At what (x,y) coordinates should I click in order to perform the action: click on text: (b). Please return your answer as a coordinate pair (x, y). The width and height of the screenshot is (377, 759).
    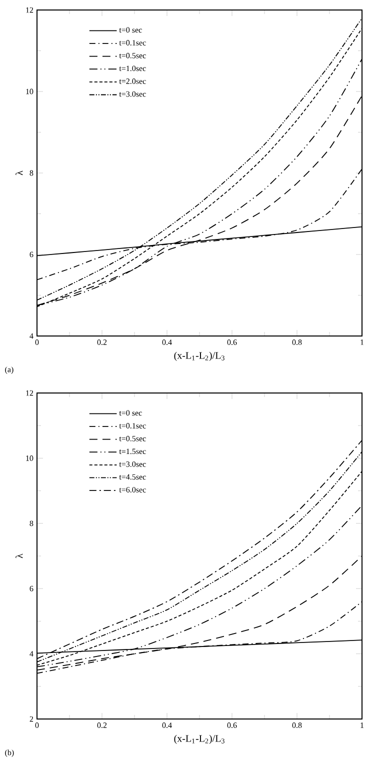
    Looking at the image, I should click on (9, 753).